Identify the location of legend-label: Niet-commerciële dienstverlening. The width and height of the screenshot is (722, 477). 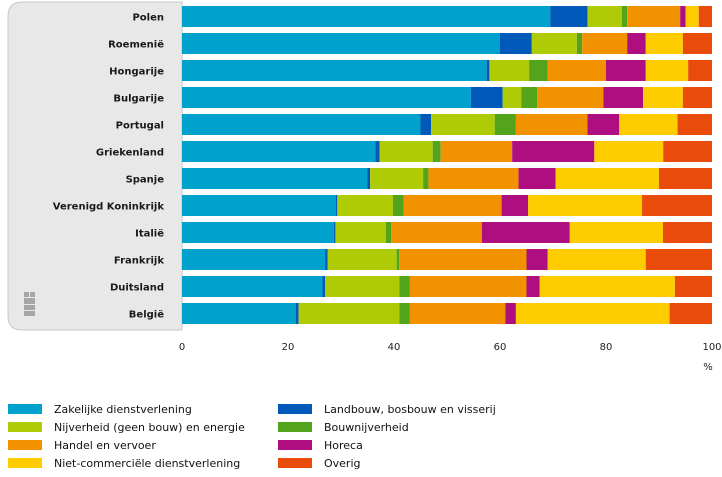
(147, 463).